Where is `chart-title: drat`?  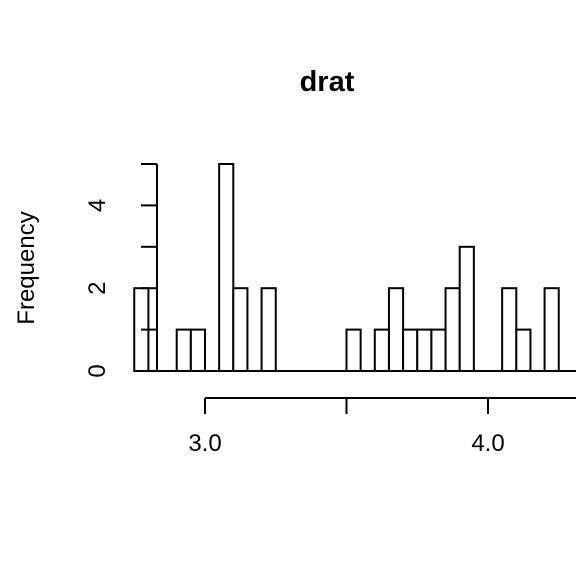
chart-title: drat is located at coordinates (327, 82).